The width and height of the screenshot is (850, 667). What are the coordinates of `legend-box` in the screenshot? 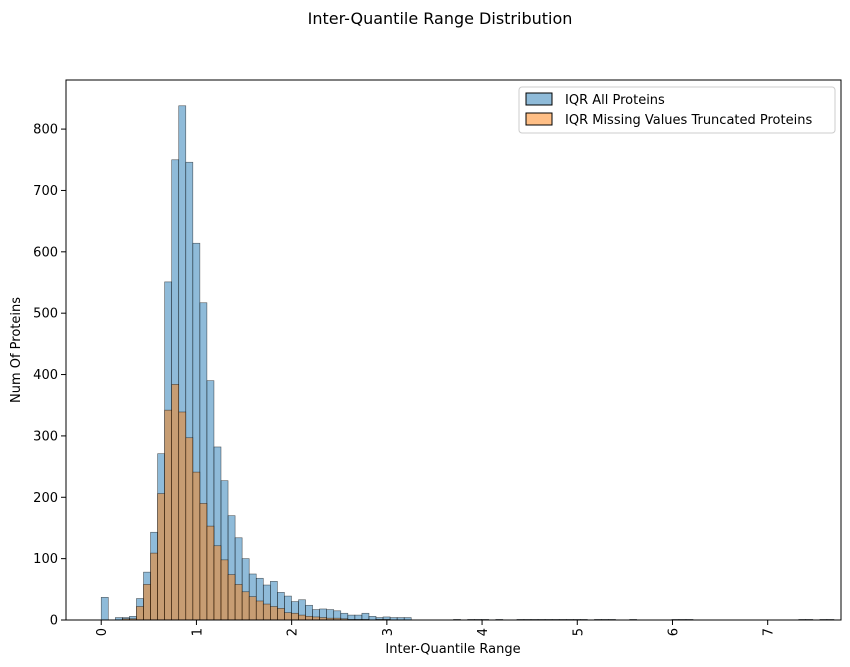 It's located at (677, 110).